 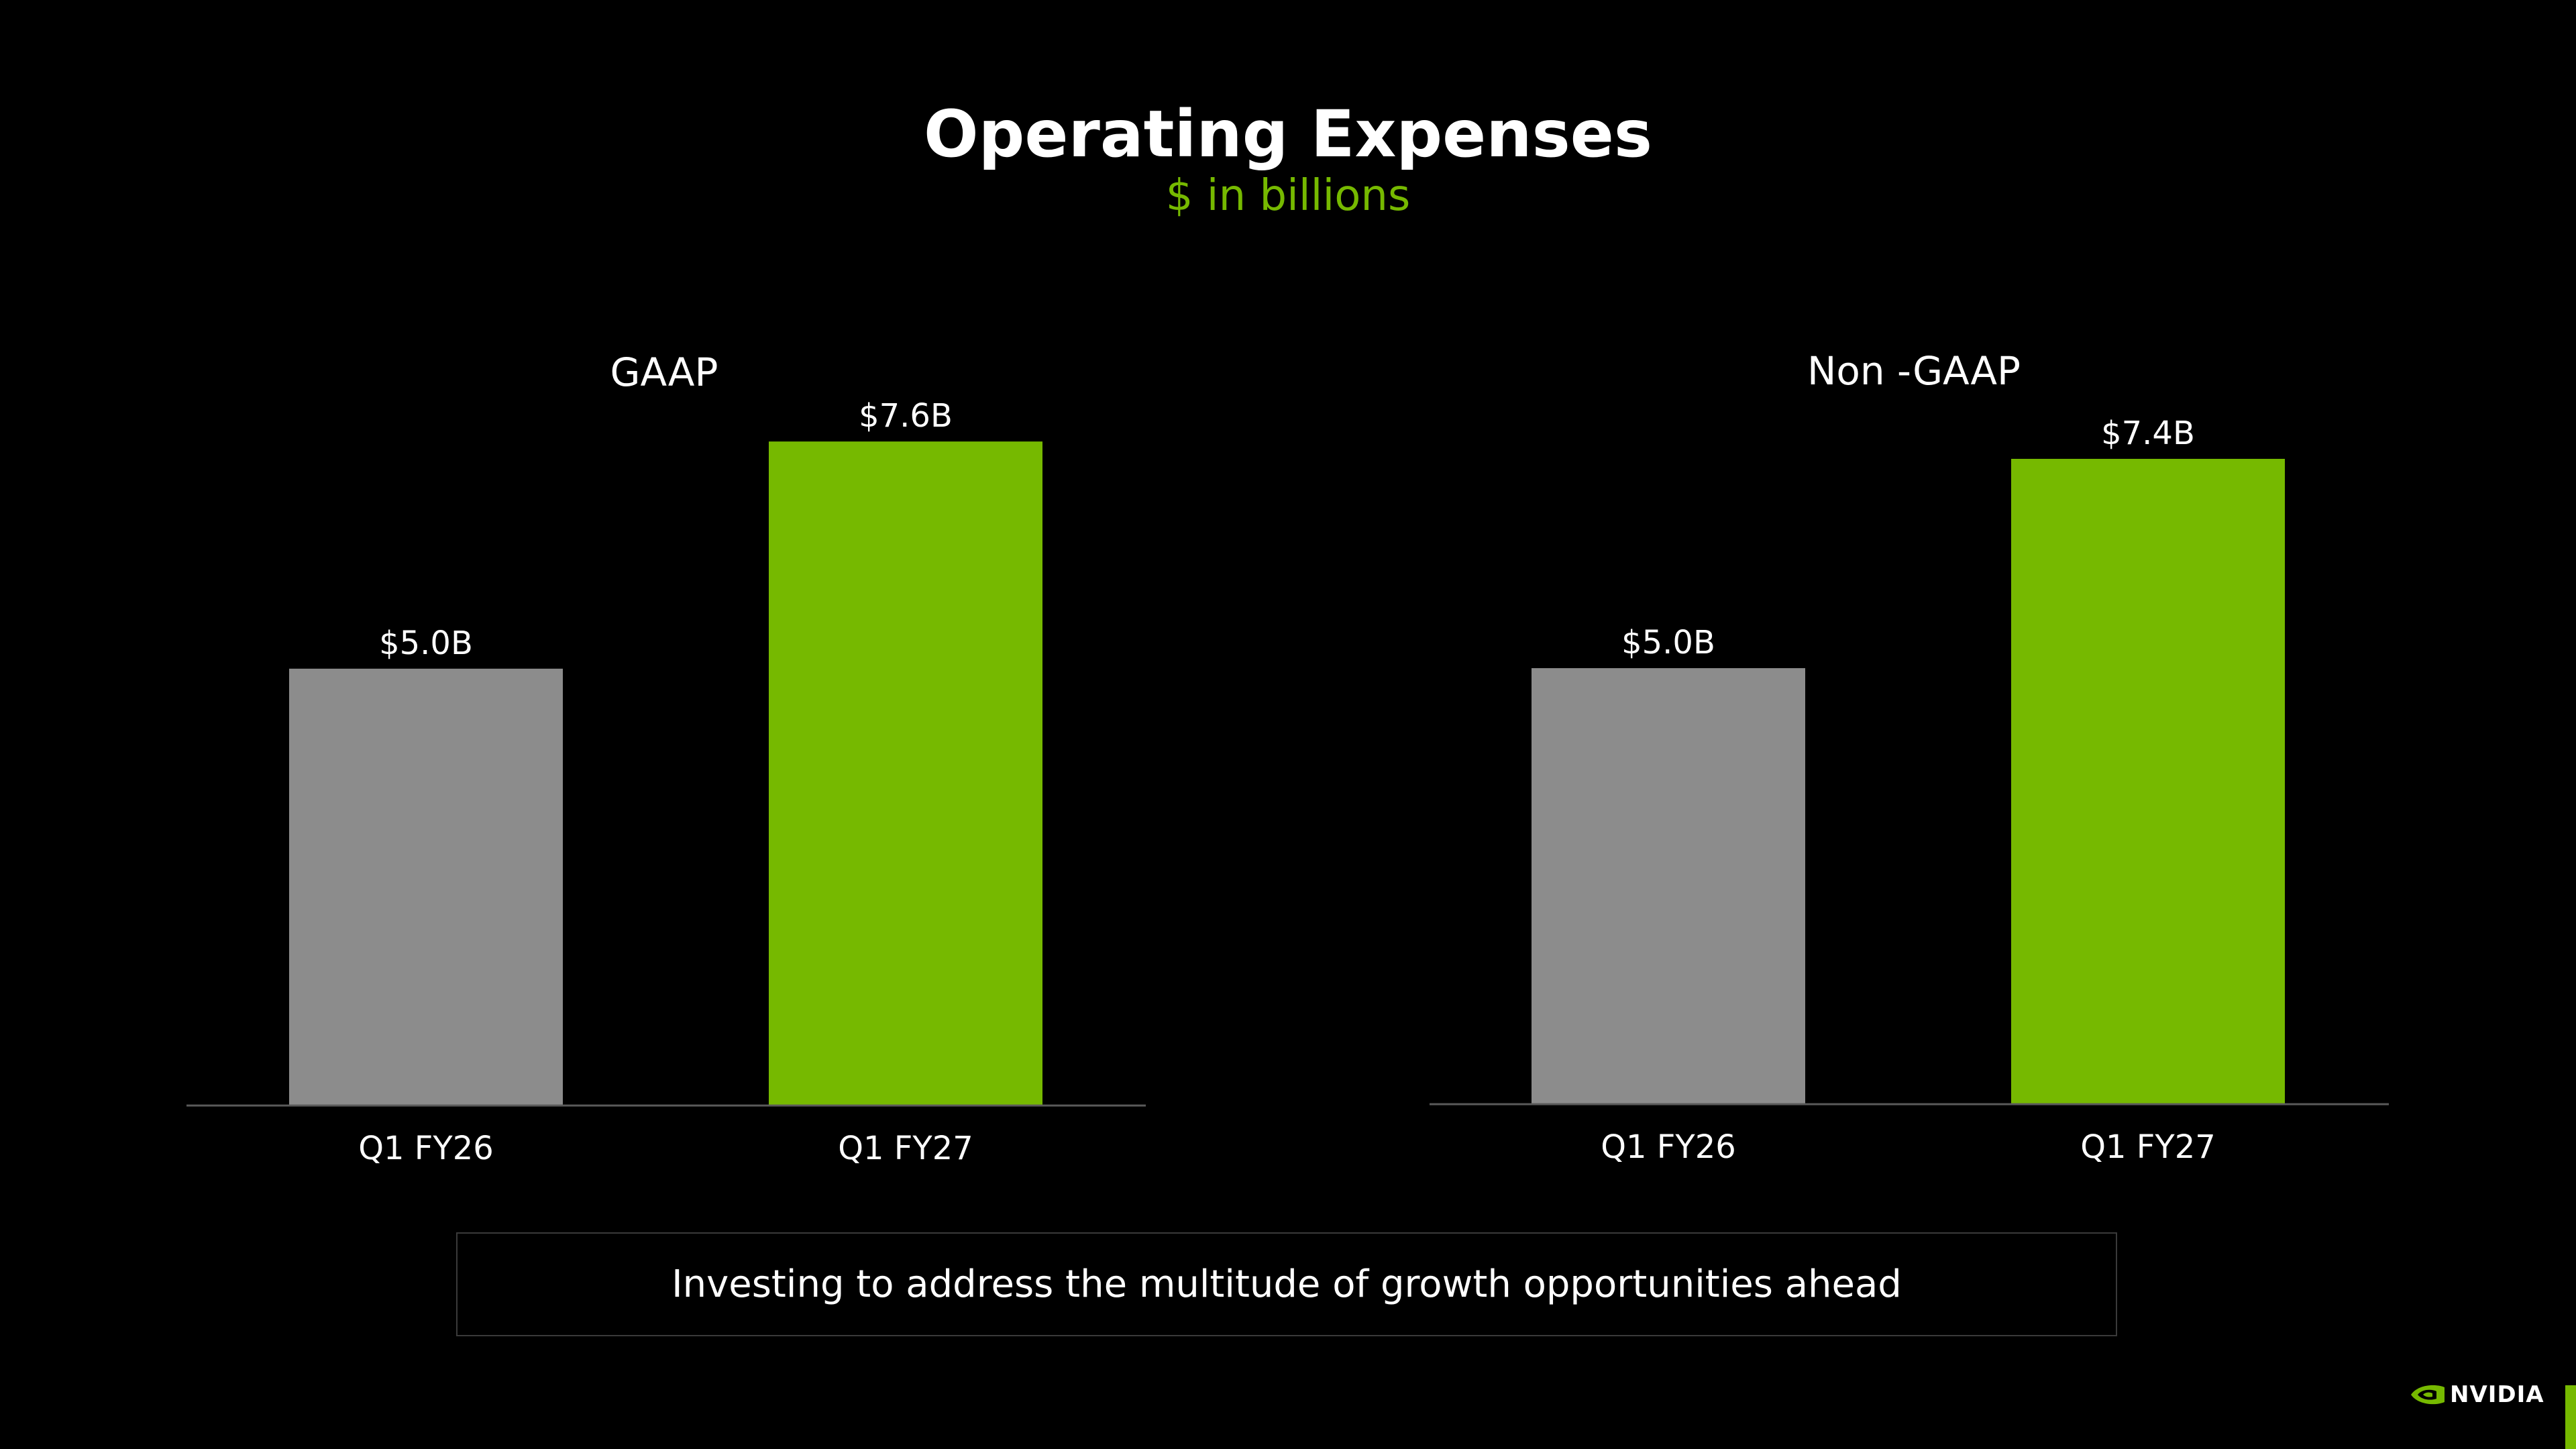 What do you see at coordinates (2148, 433) in the screenshot?
I see `data-label: $7.4B` at bounding box center [2148, 433].